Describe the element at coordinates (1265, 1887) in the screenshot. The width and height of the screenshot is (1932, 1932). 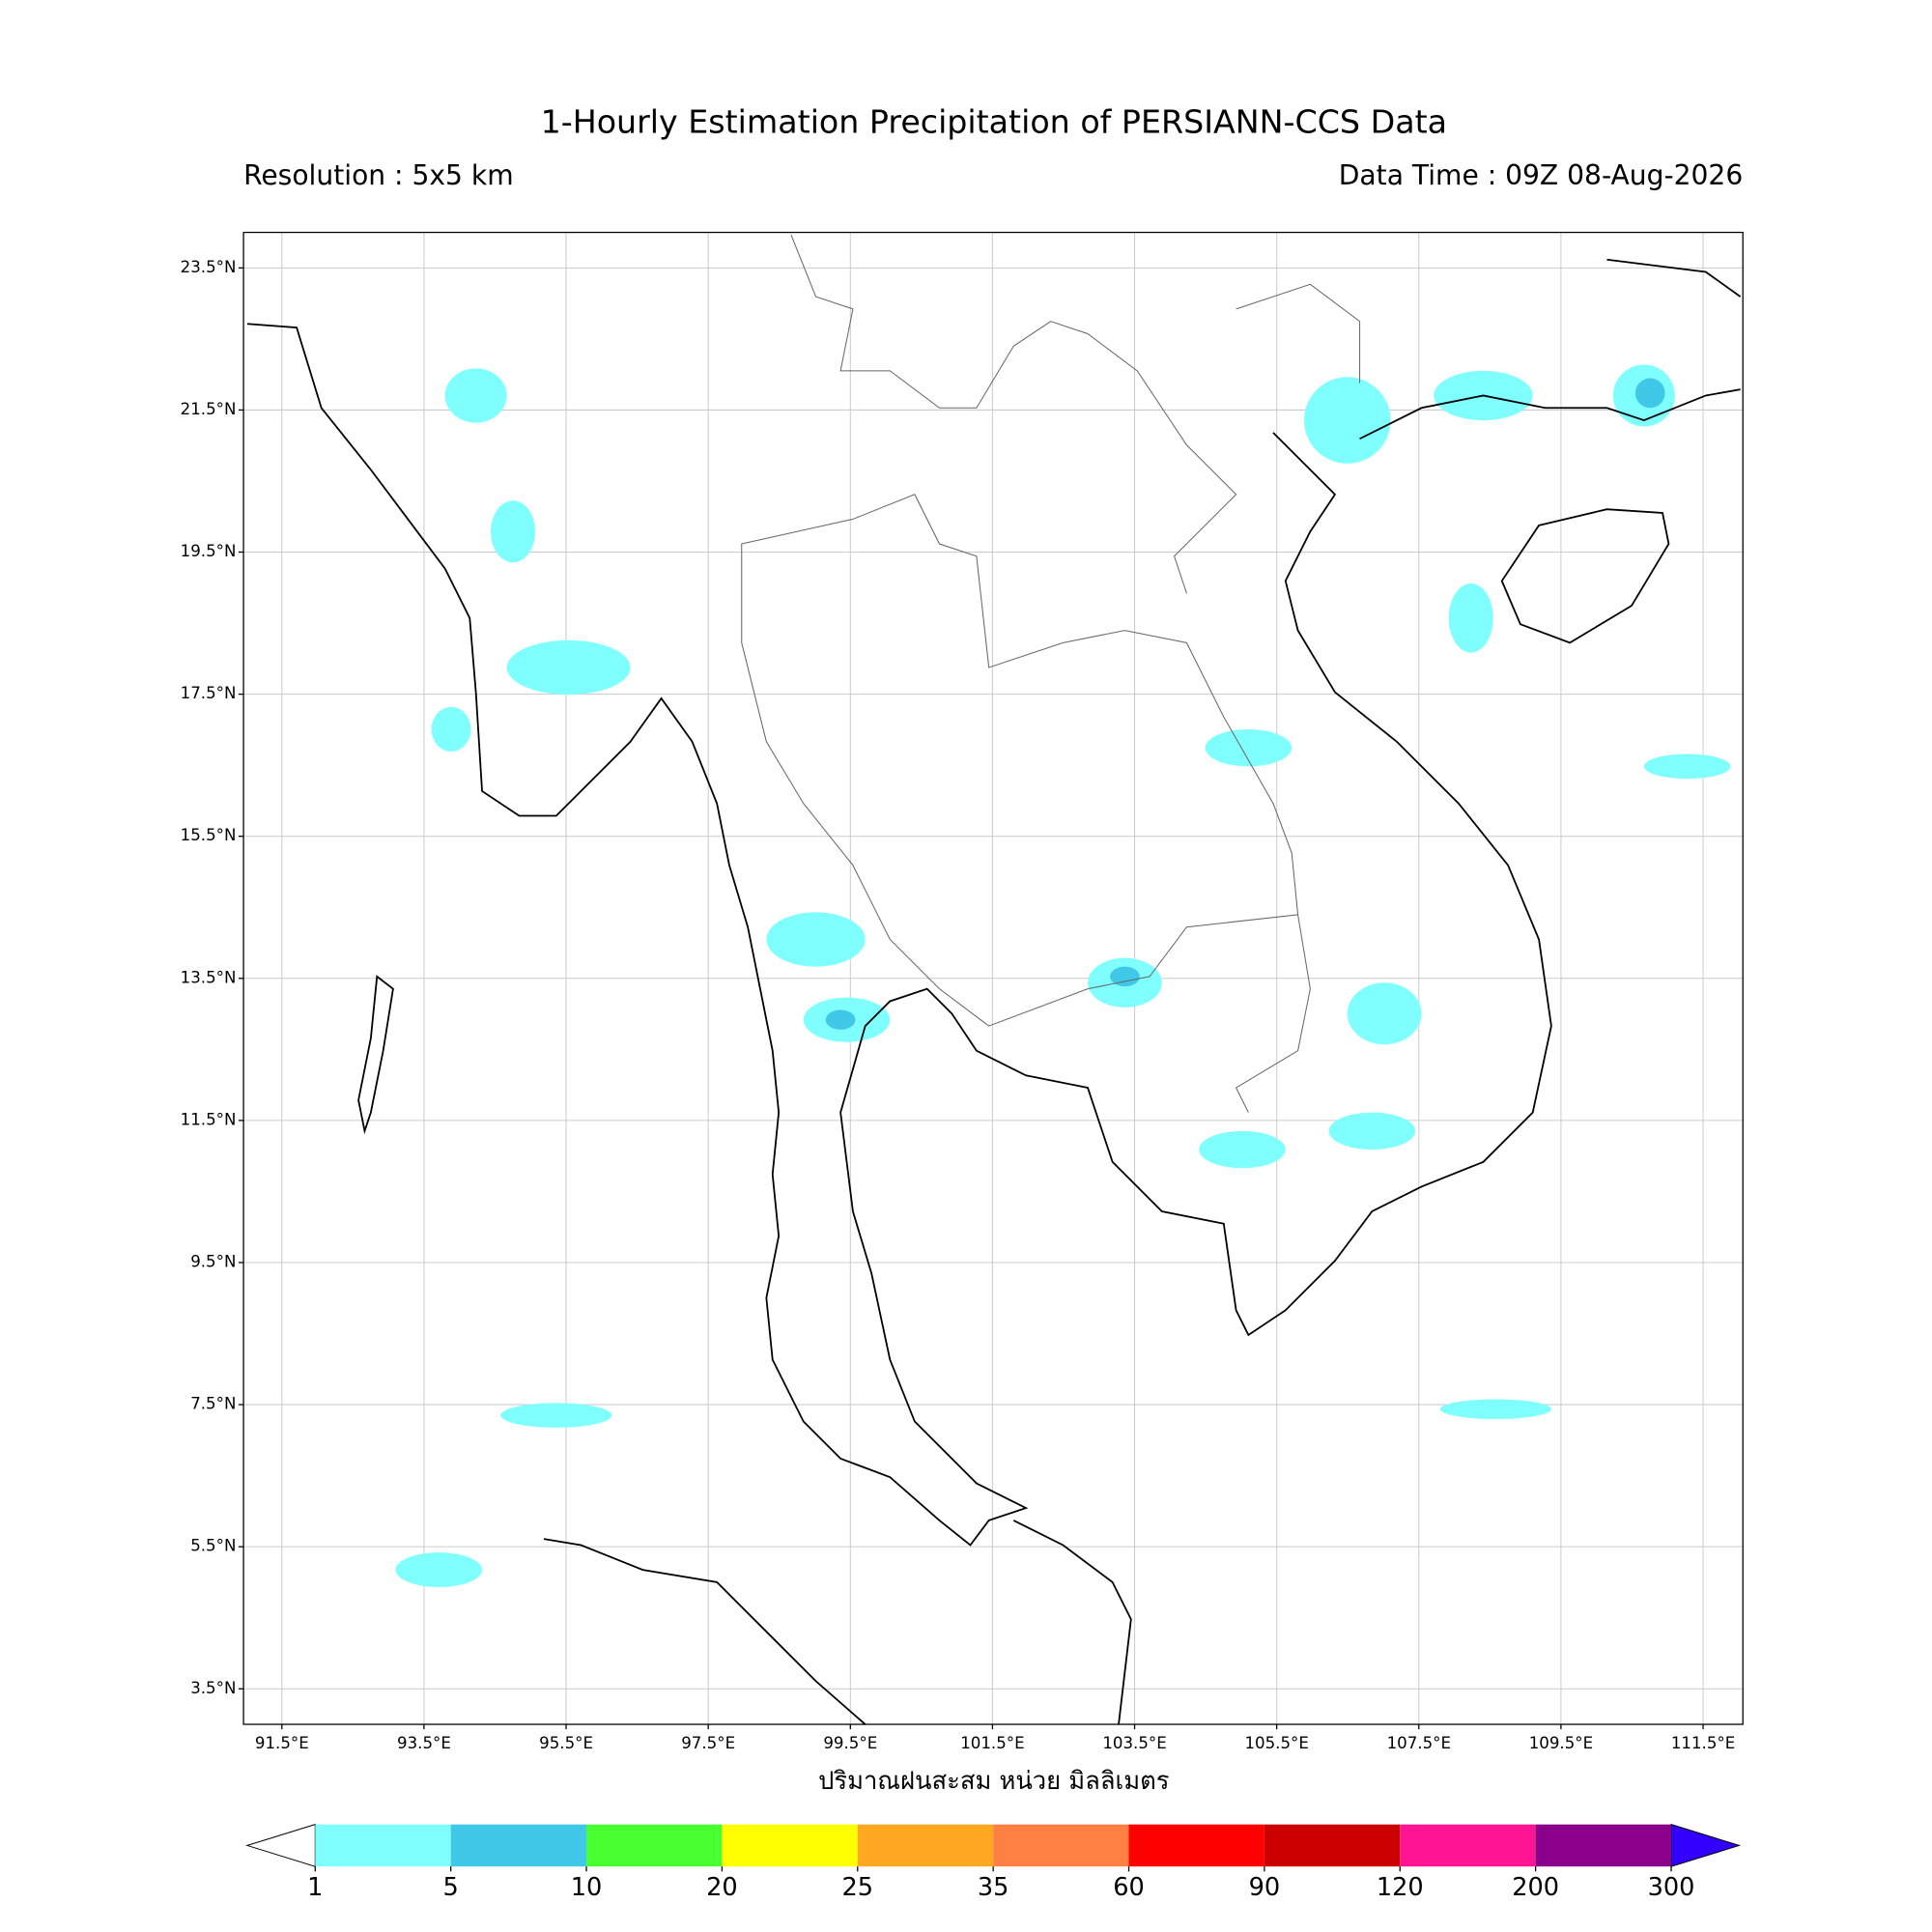
I see `colorbar-label: 90` at that location.